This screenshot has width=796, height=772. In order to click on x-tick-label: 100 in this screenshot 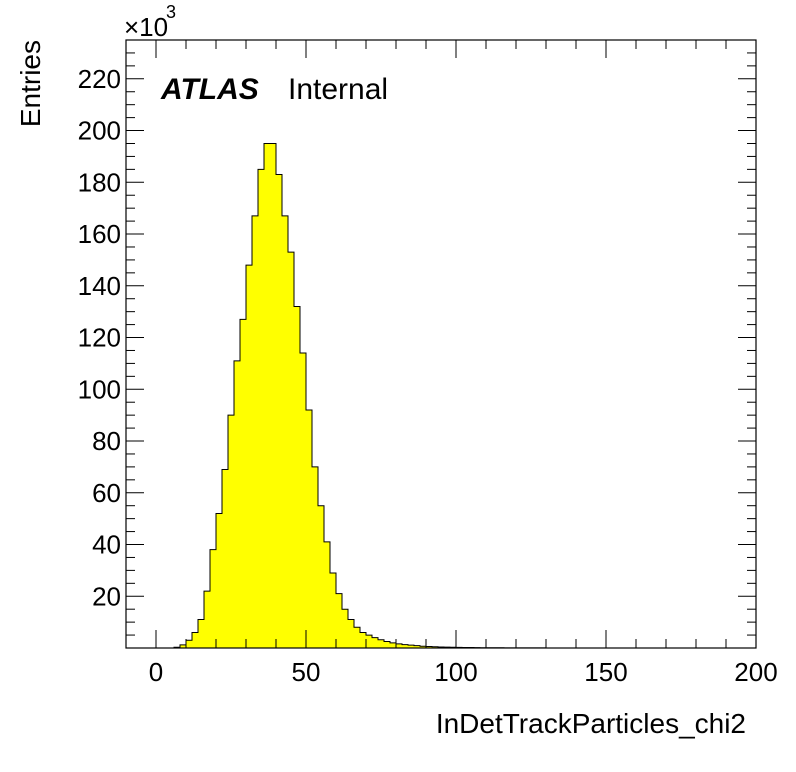, I will do `click(455, 672)`.